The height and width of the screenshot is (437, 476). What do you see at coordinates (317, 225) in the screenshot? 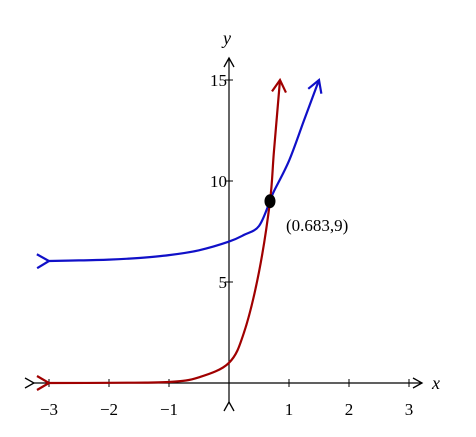
I see `intersection-label: (0.683,9)` at bounding box center [317, 225].